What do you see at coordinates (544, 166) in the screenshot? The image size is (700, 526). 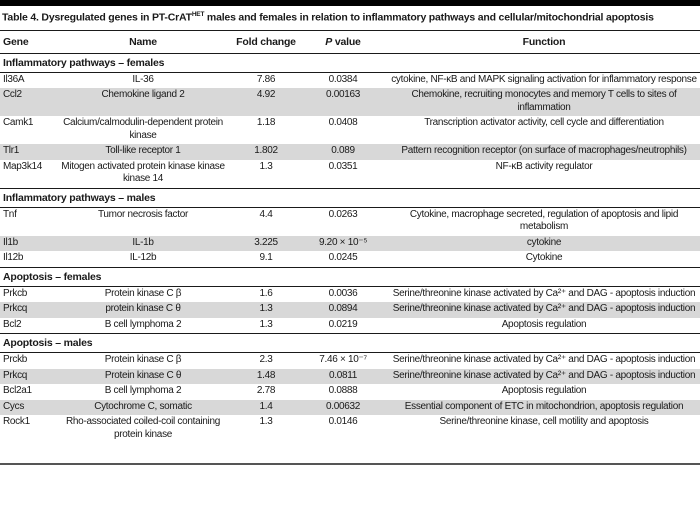 I see `function-cell: NF-κB activity regulator` at bounding box center [544, 166].